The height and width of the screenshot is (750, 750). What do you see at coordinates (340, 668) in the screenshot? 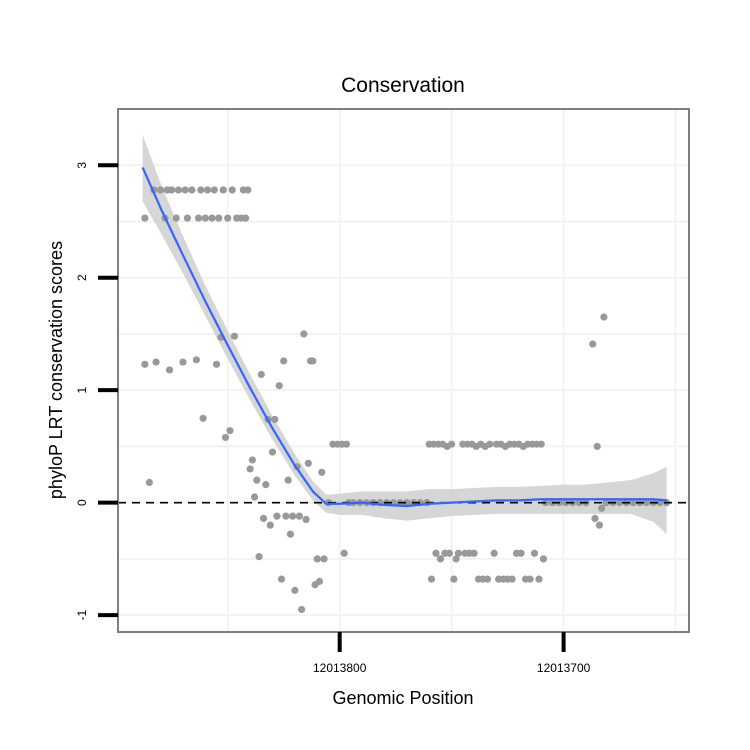
I see `x-tick-label: 12013800` at bounding box center [340, 668].